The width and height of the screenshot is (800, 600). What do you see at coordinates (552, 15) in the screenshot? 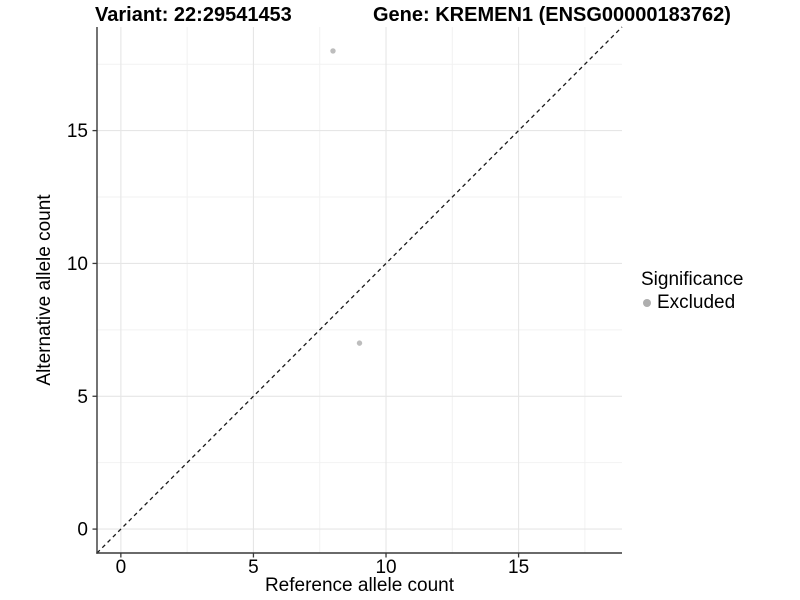
I see `plot-title-gene: Gene: KREMEN1 (ENSG00000183762)` at bounding box center [552, 15].